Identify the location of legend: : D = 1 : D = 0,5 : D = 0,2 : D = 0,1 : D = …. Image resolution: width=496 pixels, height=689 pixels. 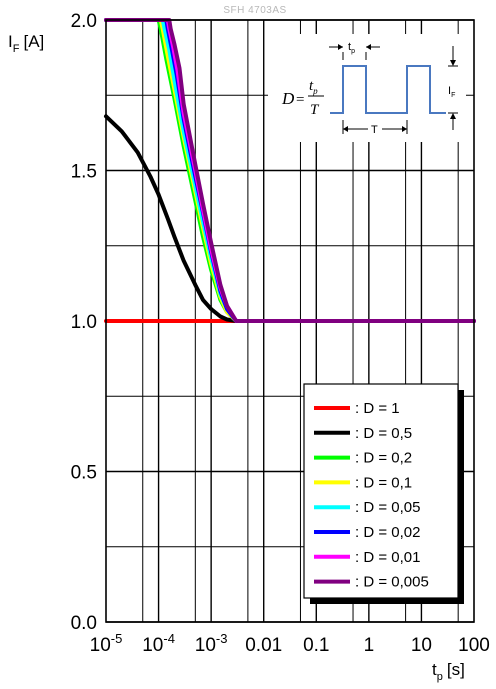
(383, 493).